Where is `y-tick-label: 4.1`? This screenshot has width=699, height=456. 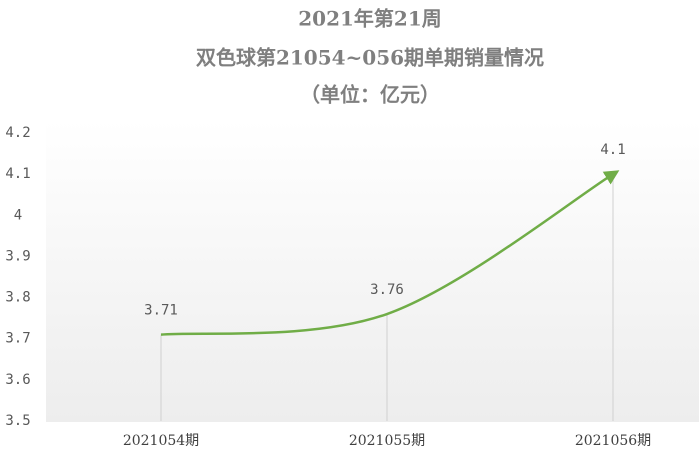 y-tick-label: 4.1 is located at coordinates (17, 174).